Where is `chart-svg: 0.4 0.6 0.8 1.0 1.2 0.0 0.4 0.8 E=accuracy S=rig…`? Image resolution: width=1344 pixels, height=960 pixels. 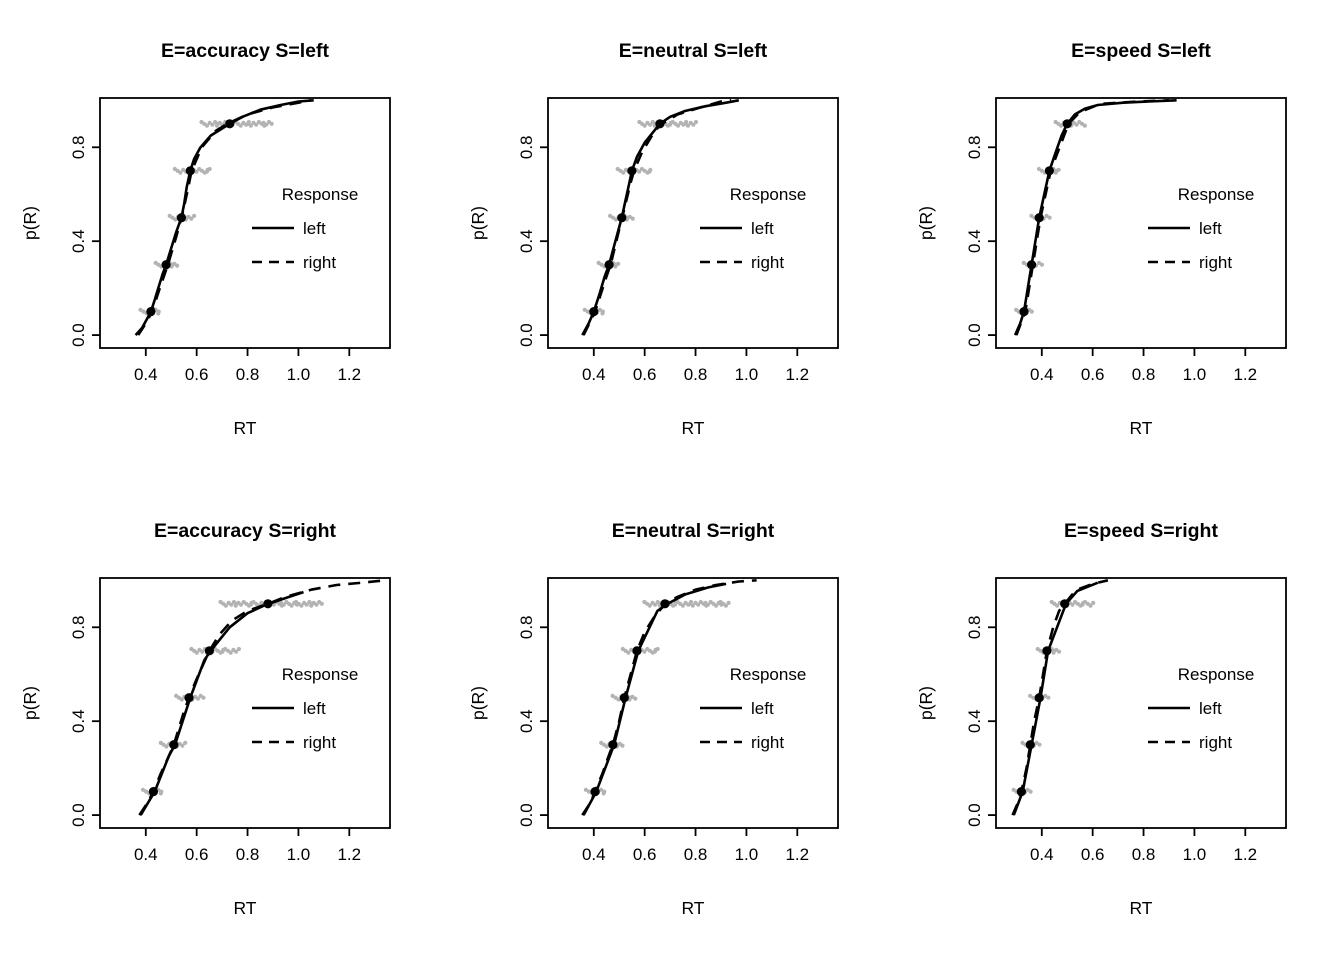 chart-svg: 0.4 0.6 0.8 1.0 1.2 0.0 0.4 0.8 E=accuracy S=rig… is located at coordinates (205, 719).